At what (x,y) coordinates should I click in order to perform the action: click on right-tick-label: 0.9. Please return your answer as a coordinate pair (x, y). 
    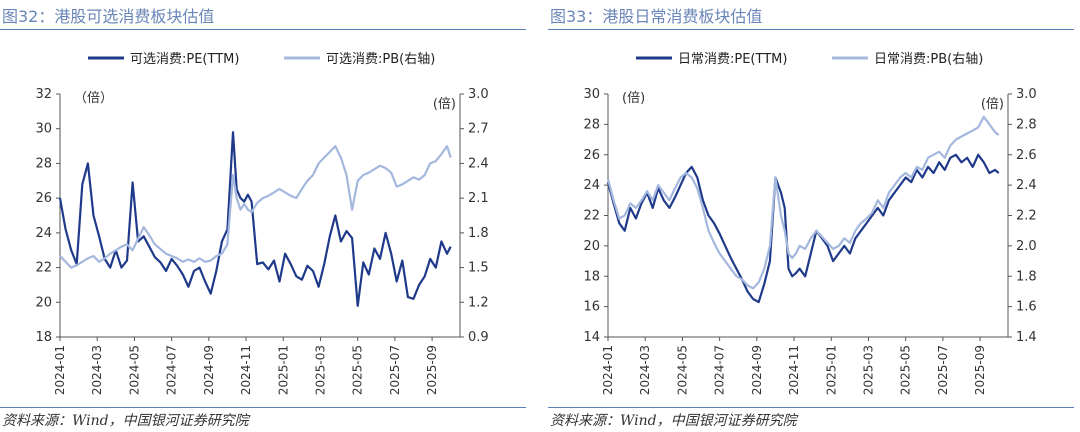
    Looking at the image, I should click on (478, 337).